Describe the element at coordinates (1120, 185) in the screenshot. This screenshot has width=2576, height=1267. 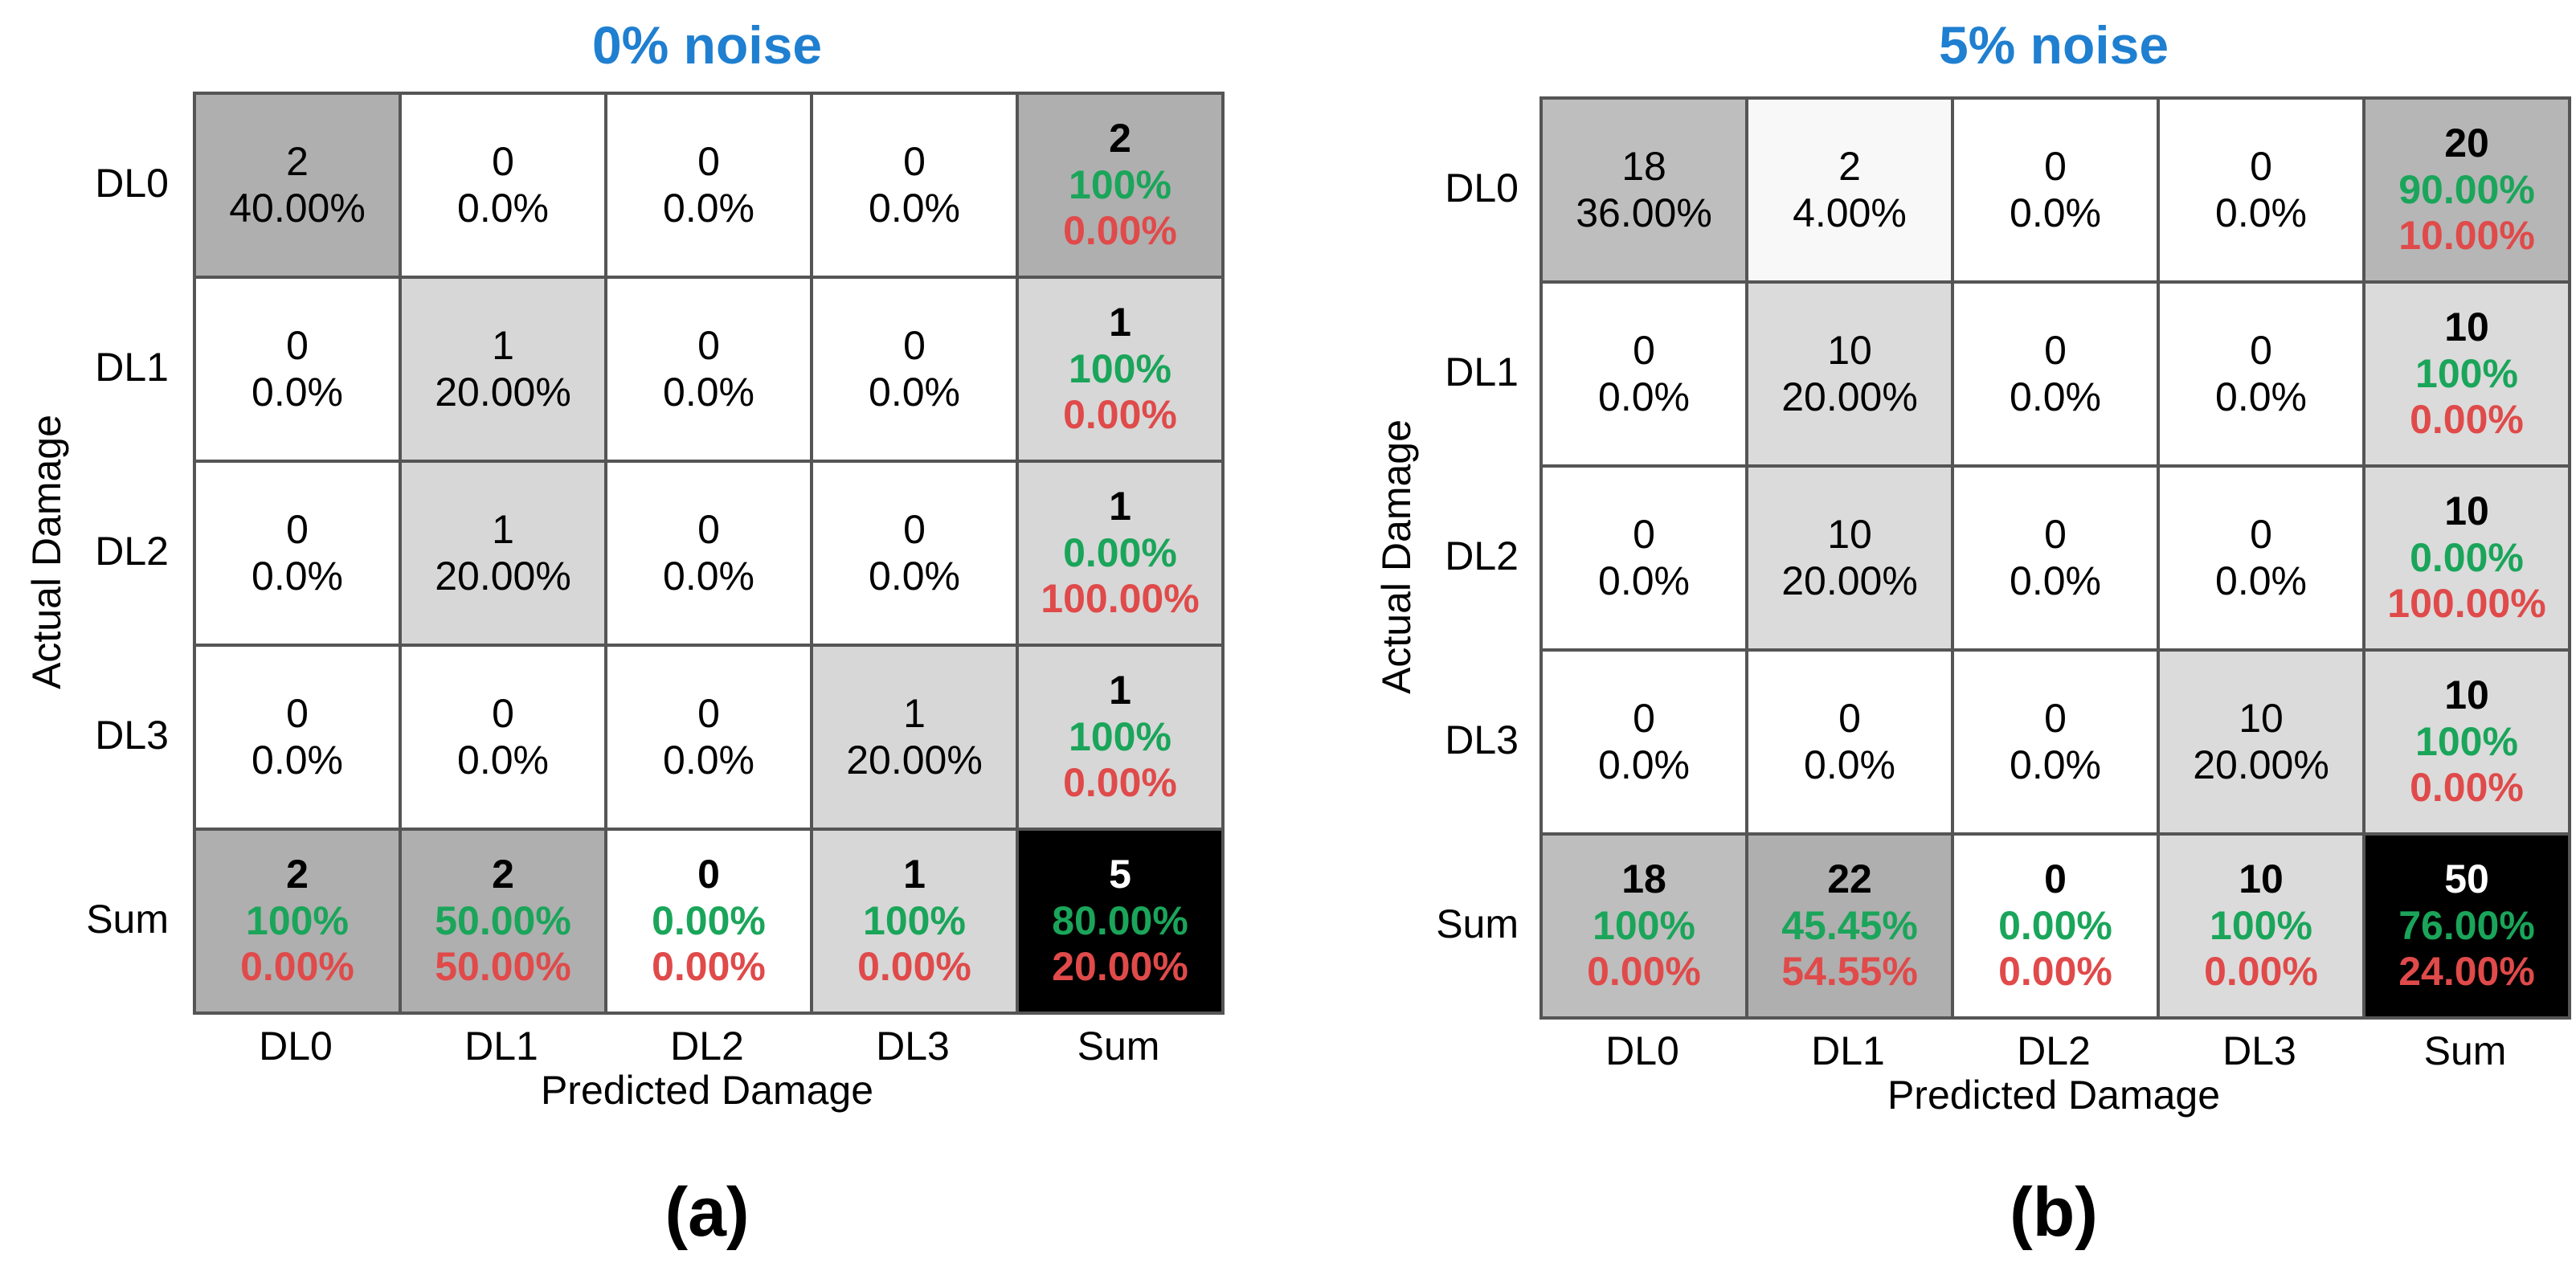
I see `summary-cell: 2 100% 0.00%` at that location.